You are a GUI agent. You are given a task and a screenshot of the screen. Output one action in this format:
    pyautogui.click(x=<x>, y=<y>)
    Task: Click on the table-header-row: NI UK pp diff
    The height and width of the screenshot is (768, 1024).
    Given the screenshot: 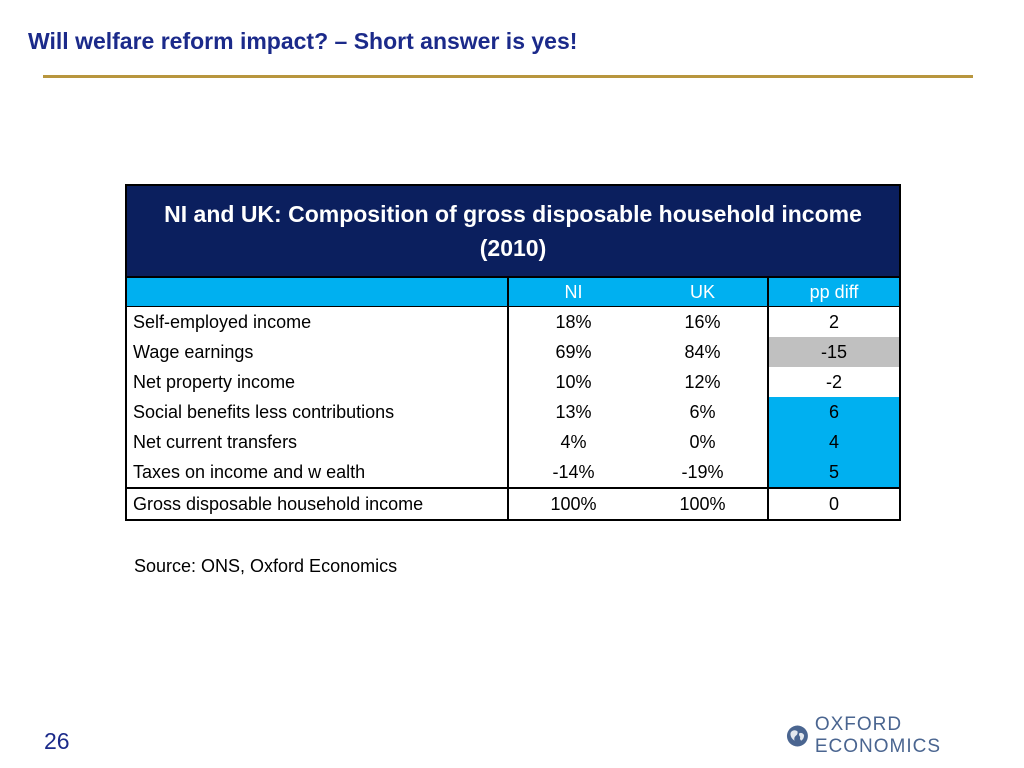 What is the action you would take?
    pyautogui.click(x=513, y=292)
    